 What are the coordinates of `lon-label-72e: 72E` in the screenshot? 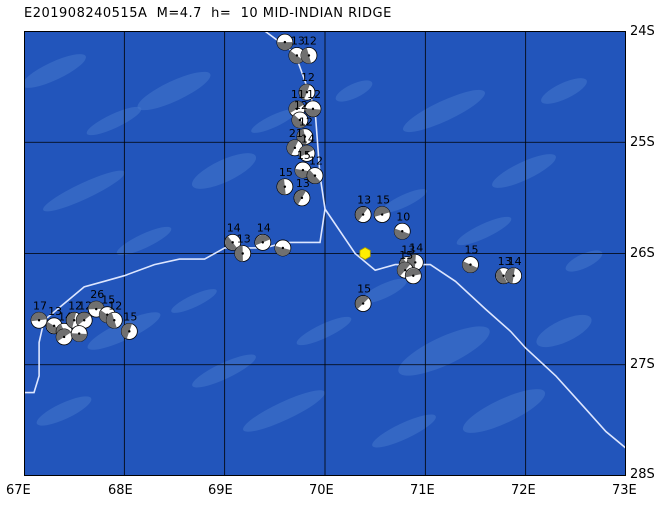 It's located at (523, 490).